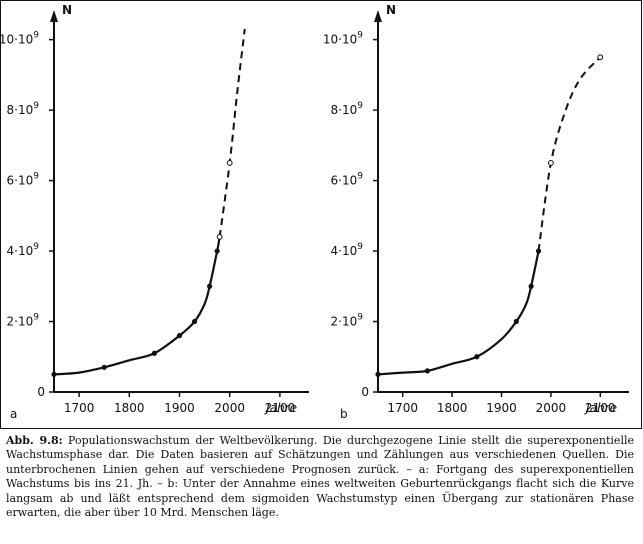 The image size is (643, 544). What do you see at coordinates (344, 414) in the screenshot?
I see `panel-letter: b` at bounding box center [344, 414].